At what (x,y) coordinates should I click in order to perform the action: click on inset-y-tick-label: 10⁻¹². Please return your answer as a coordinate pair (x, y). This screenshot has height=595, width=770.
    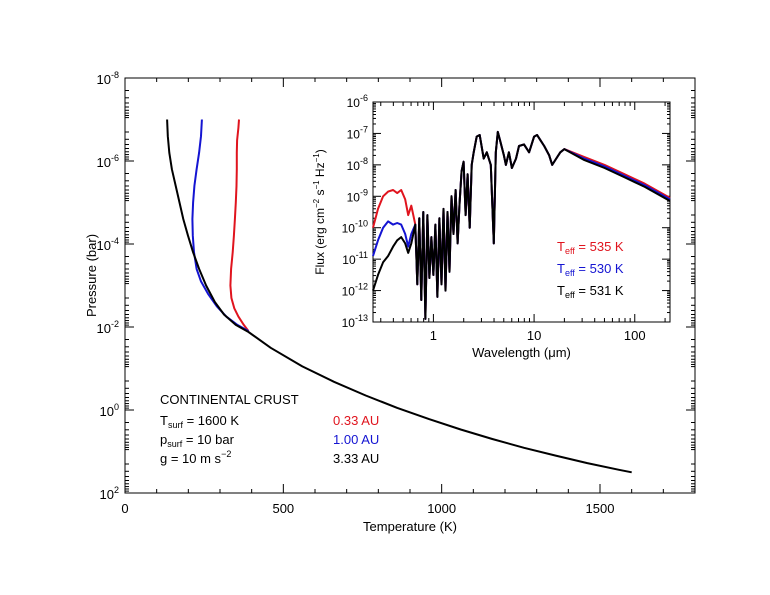
    Looking at the image, I should click on (355, 290).